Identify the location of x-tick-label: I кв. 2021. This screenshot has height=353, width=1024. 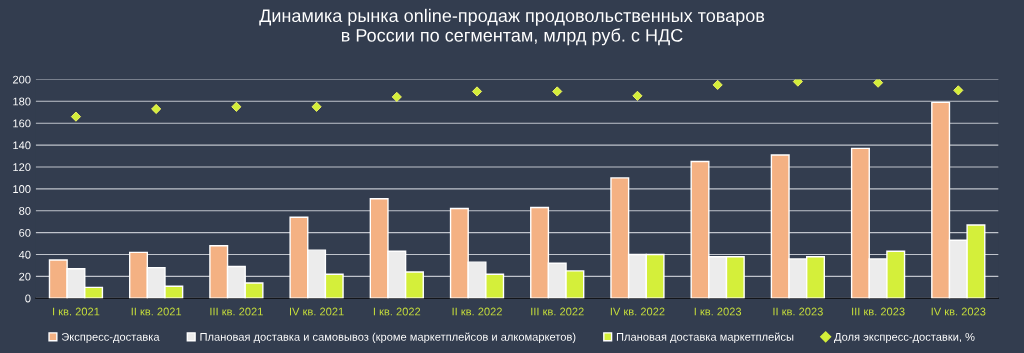
(76, 311).